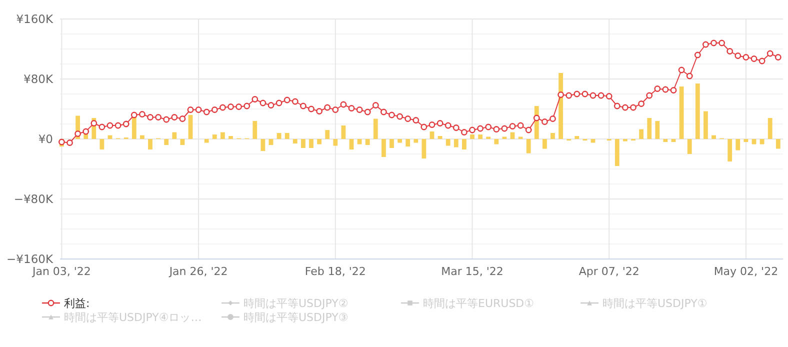  Describe the element at coordinates (34, 199) in the screenshot. I see `y-tick-label: −¥80K` at that location.